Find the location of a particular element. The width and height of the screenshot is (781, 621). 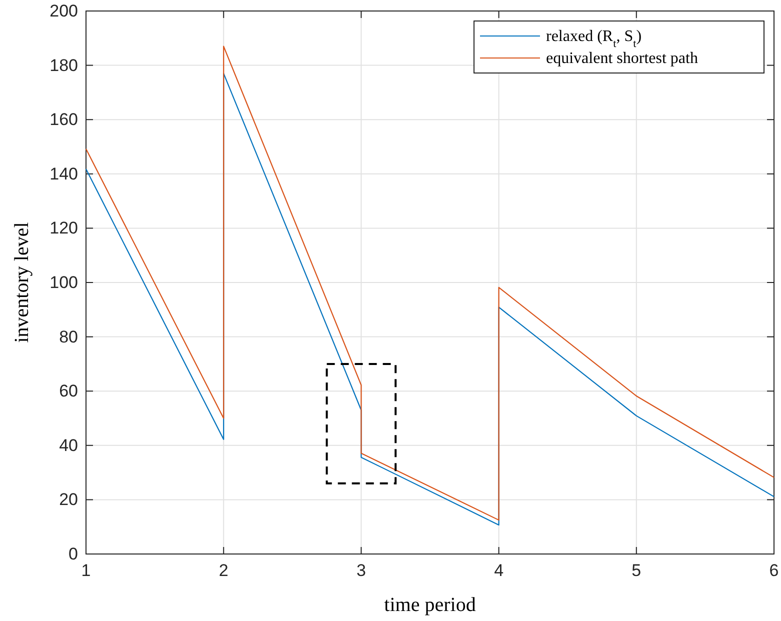

x-tick-label: 4 is located at coordinates (499, 570).